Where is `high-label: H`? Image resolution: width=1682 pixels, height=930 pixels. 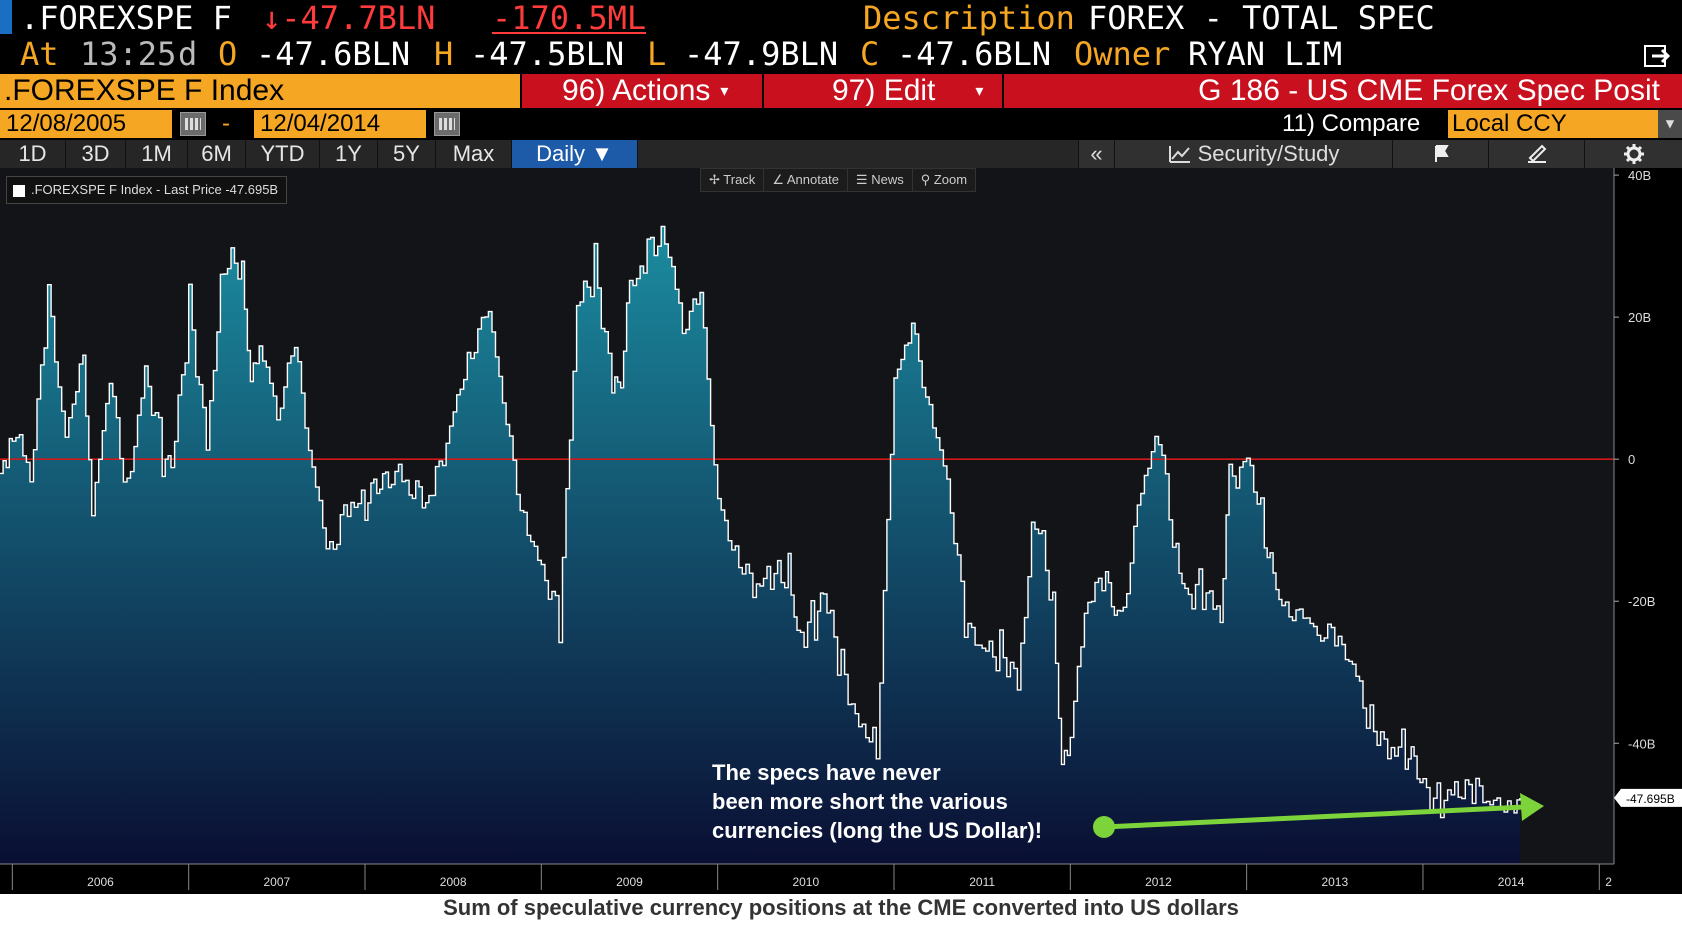
high-label: H is located at coordinates (444, 54).